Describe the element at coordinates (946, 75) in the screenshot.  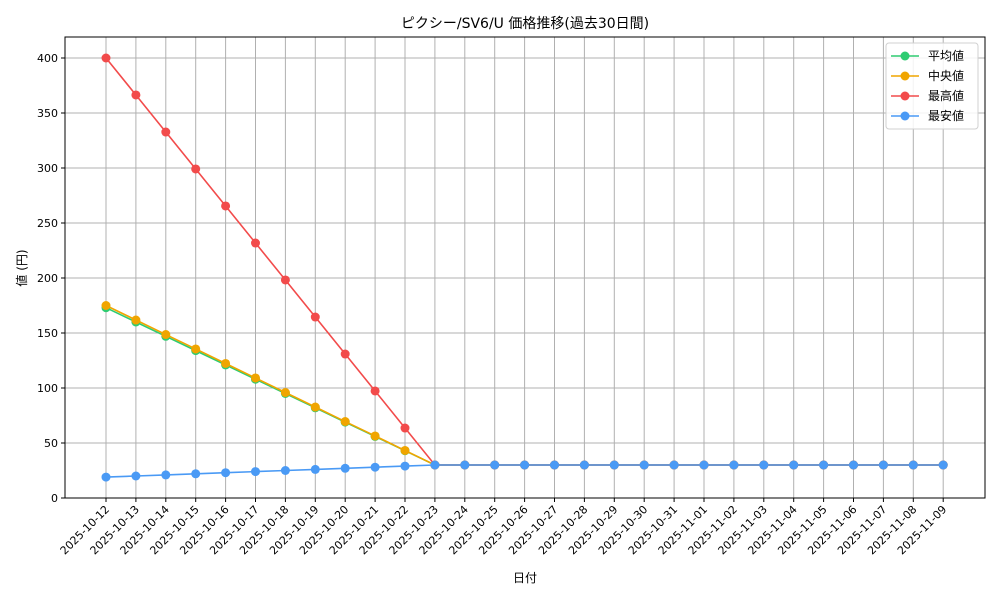
I see `svg-text: 中央値` at that location.